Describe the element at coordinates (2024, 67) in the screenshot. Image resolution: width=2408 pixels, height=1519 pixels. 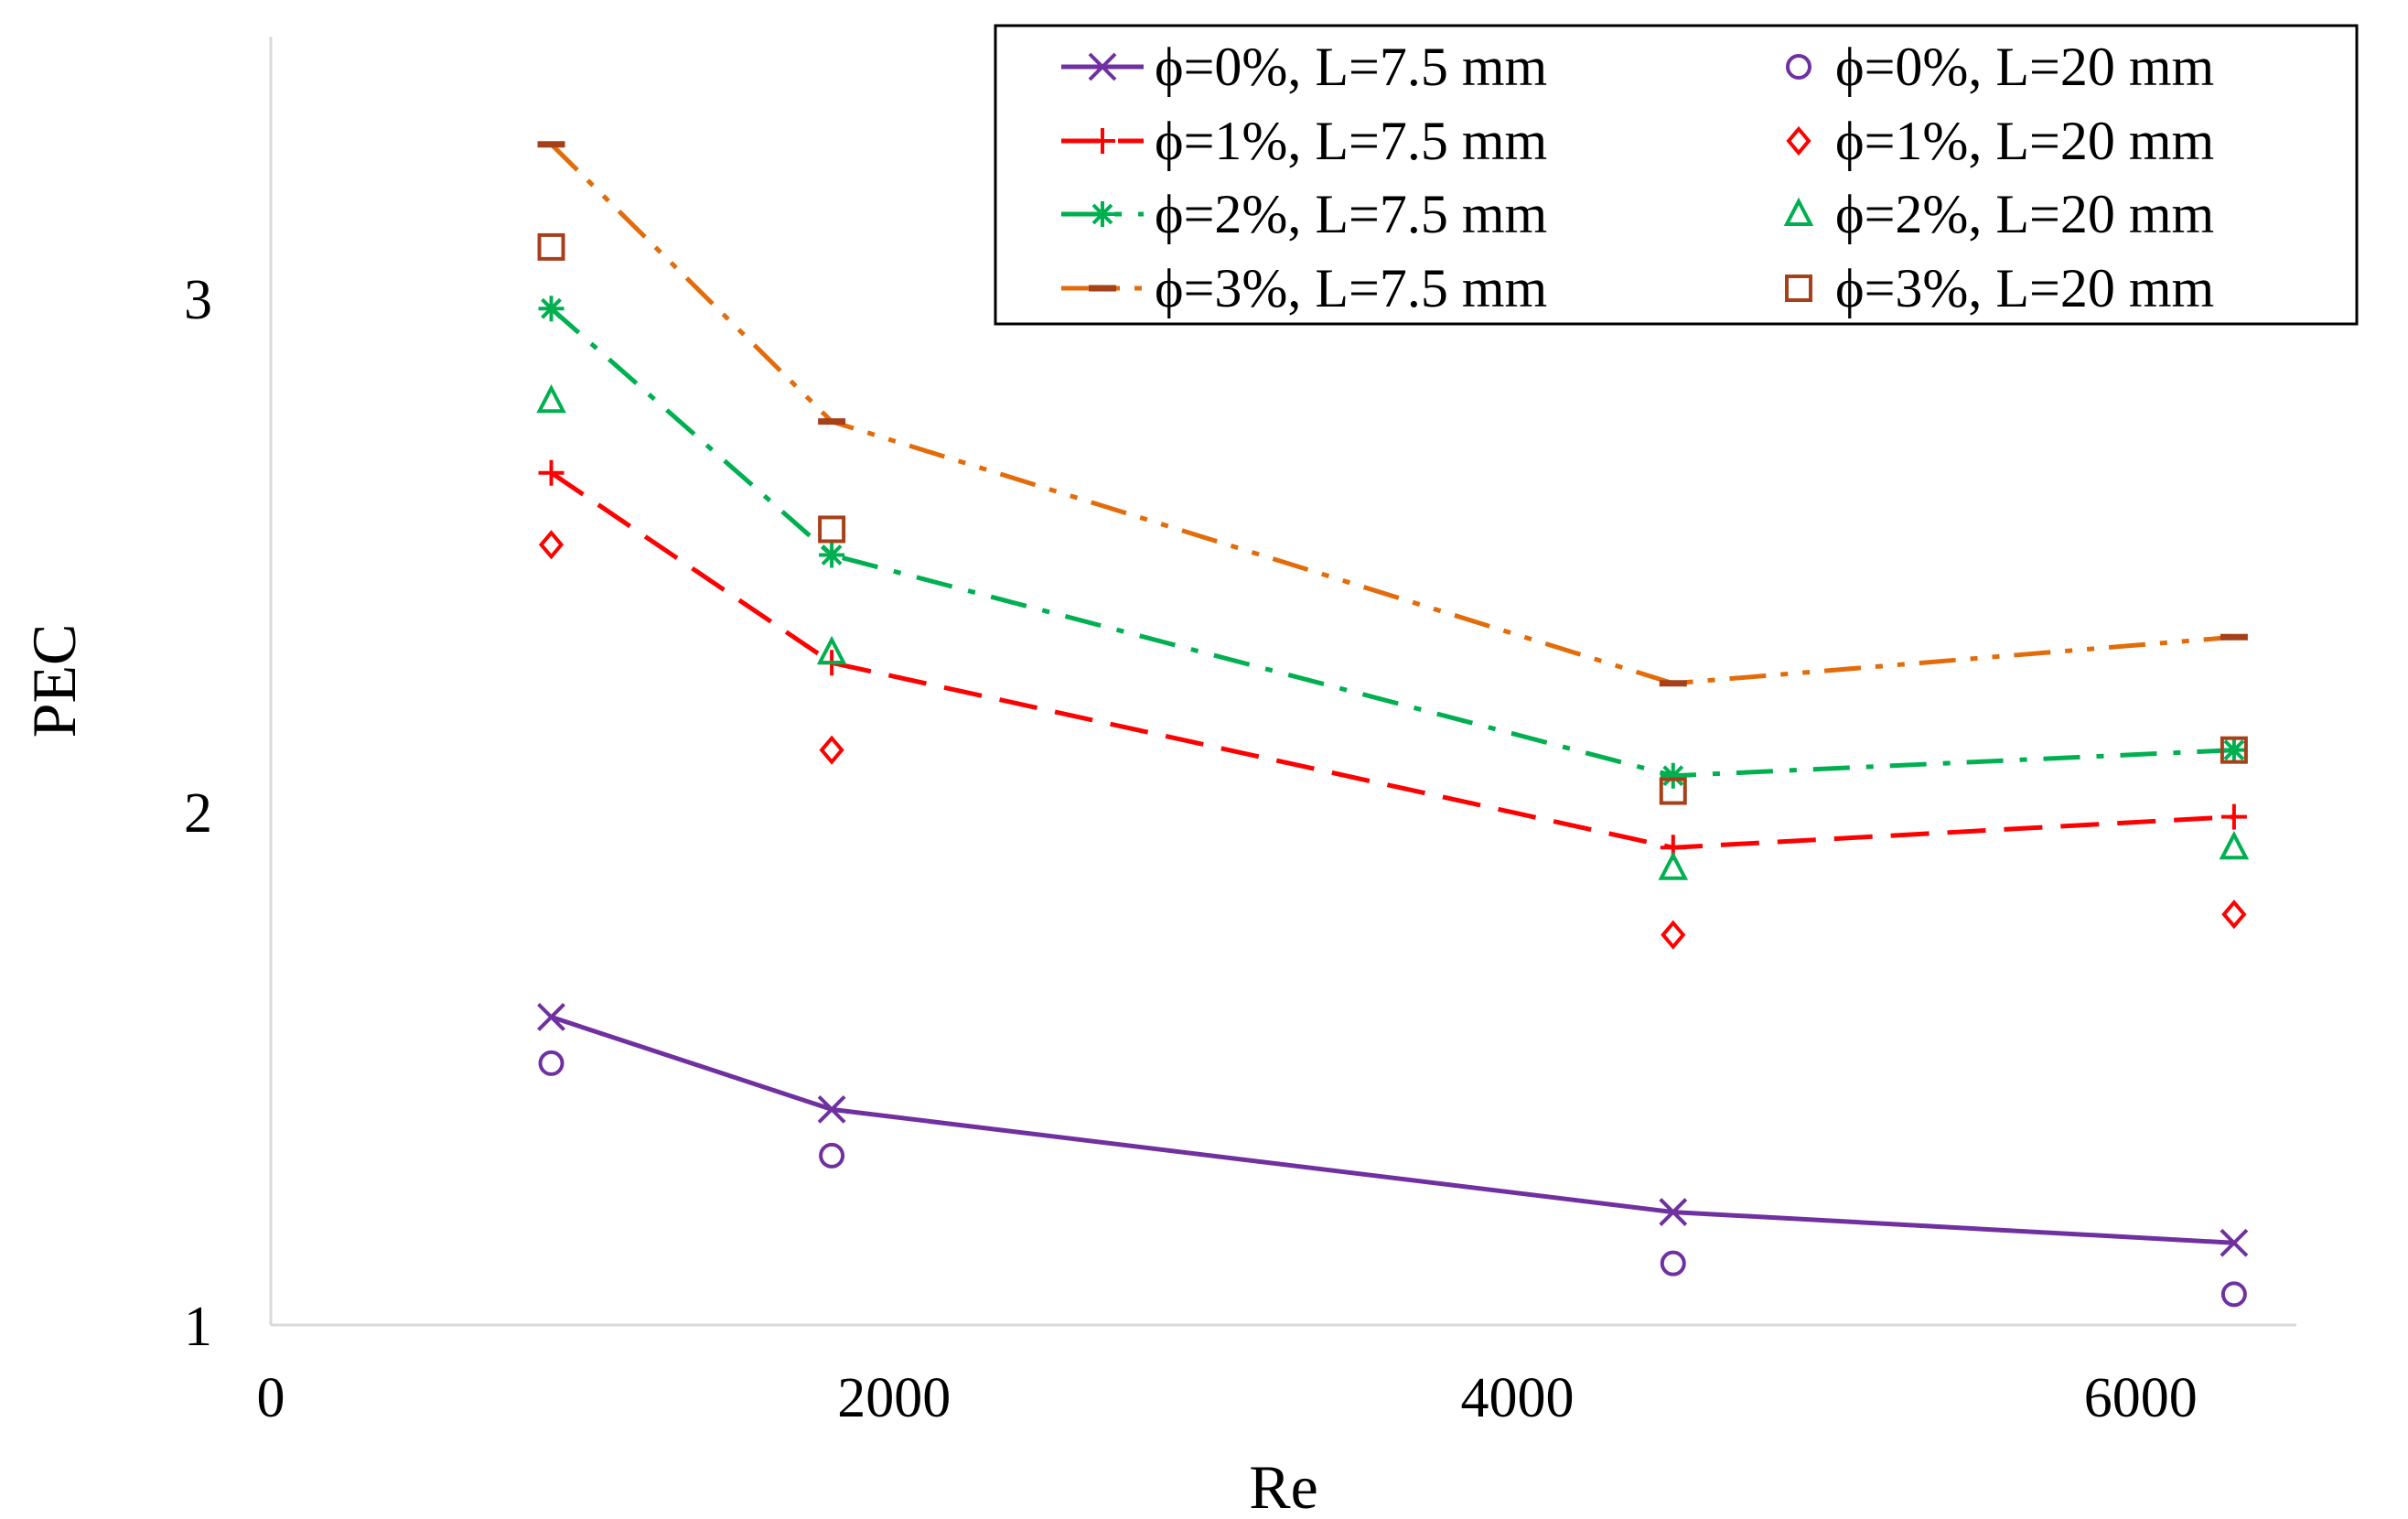
I see `legend-label: ϕ=0%, L=20 mm` at that location.